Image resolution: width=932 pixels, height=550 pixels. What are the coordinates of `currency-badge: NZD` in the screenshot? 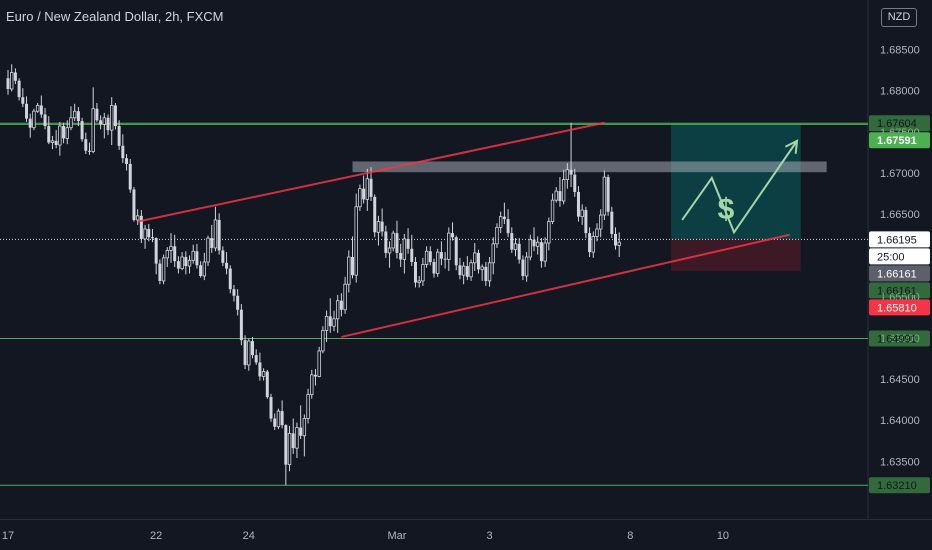 It's located at (899, 17).